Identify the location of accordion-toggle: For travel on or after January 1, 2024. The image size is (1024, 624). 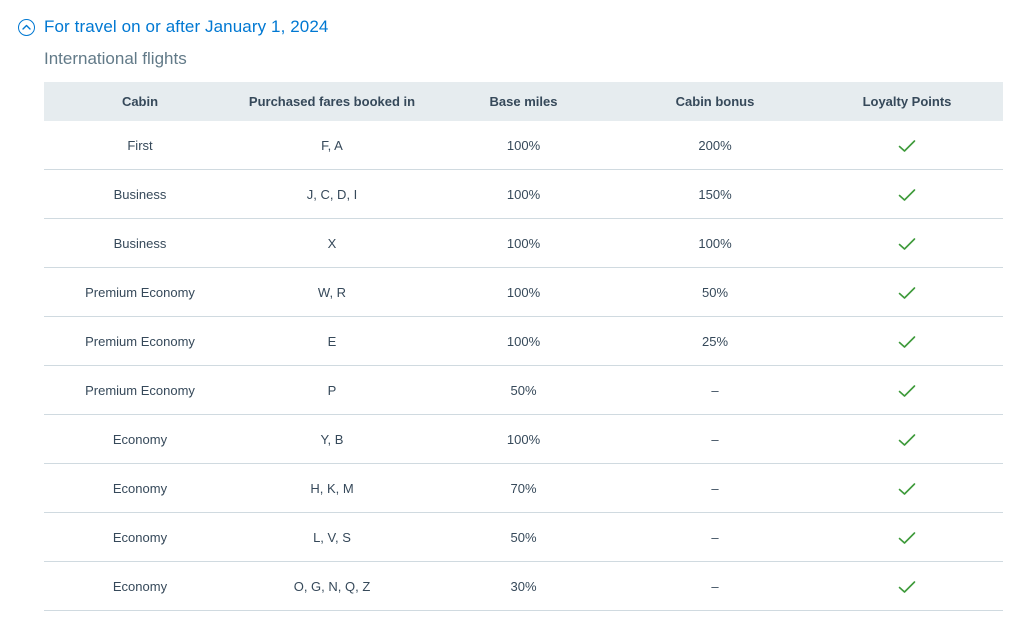
(173, 27).